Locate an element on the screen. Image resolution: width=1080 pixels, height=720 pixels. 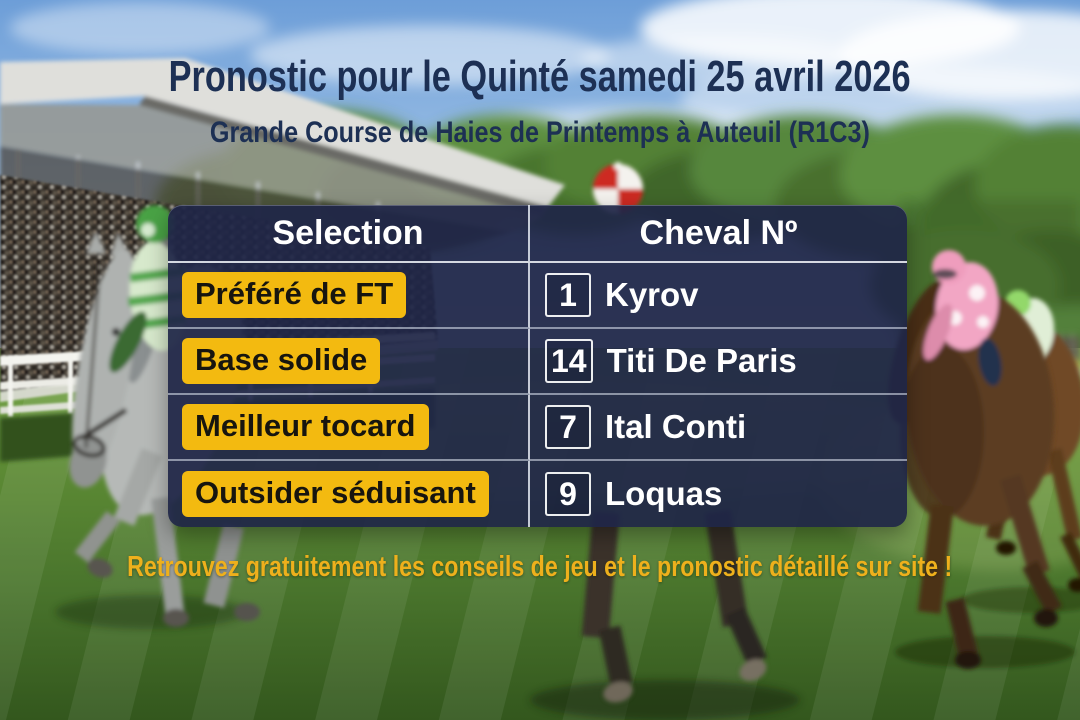
horse-number-box: 7 is located at coordinates (568, 427).